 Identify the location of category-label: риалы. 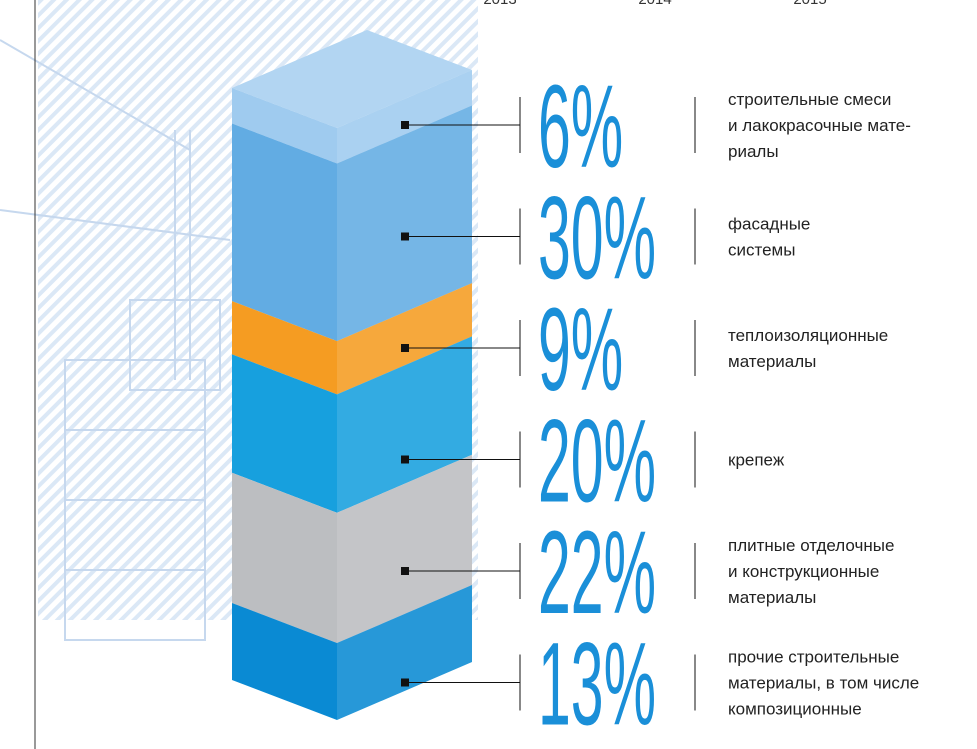
(753, 151).